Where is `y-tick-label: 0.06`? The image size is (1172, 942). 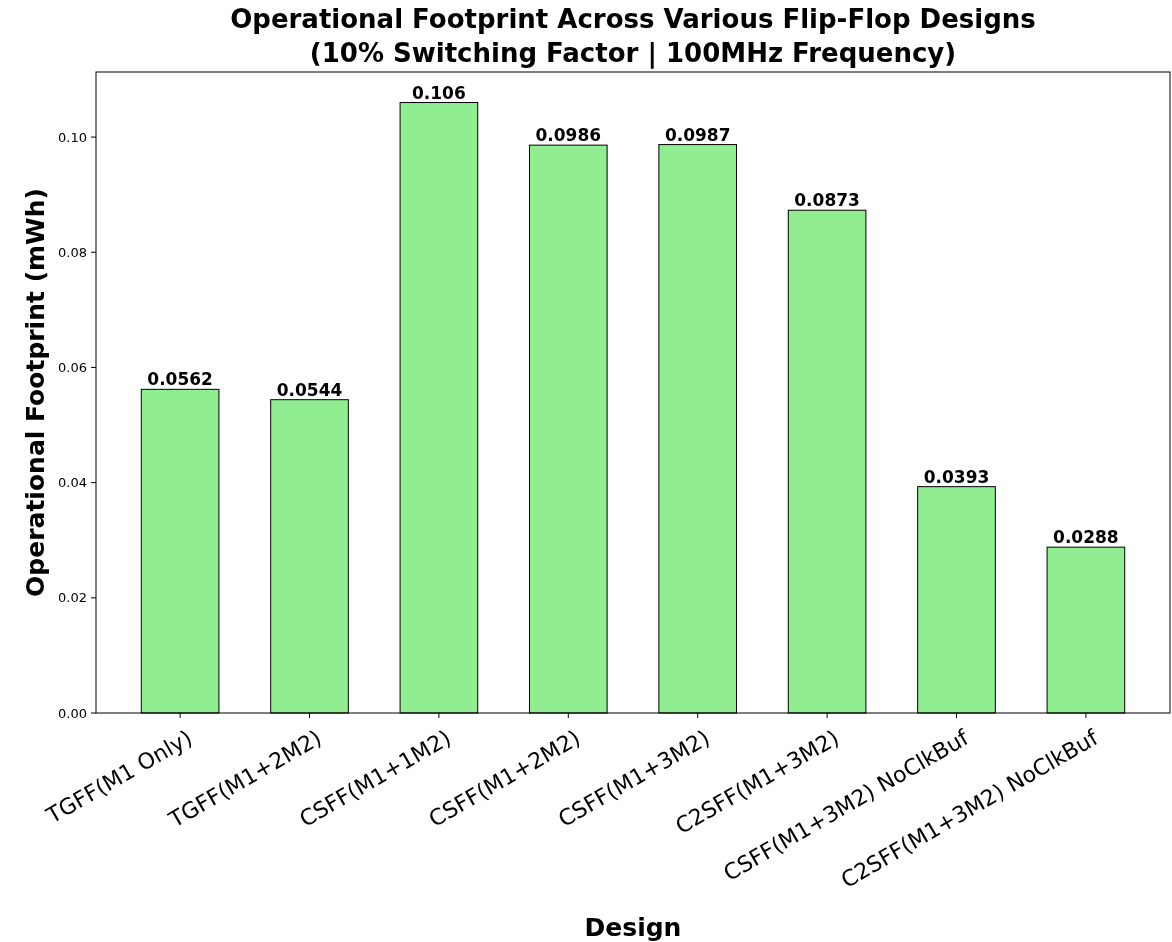
y-tick-label: 0.06 is located at coordinates (72, 367).